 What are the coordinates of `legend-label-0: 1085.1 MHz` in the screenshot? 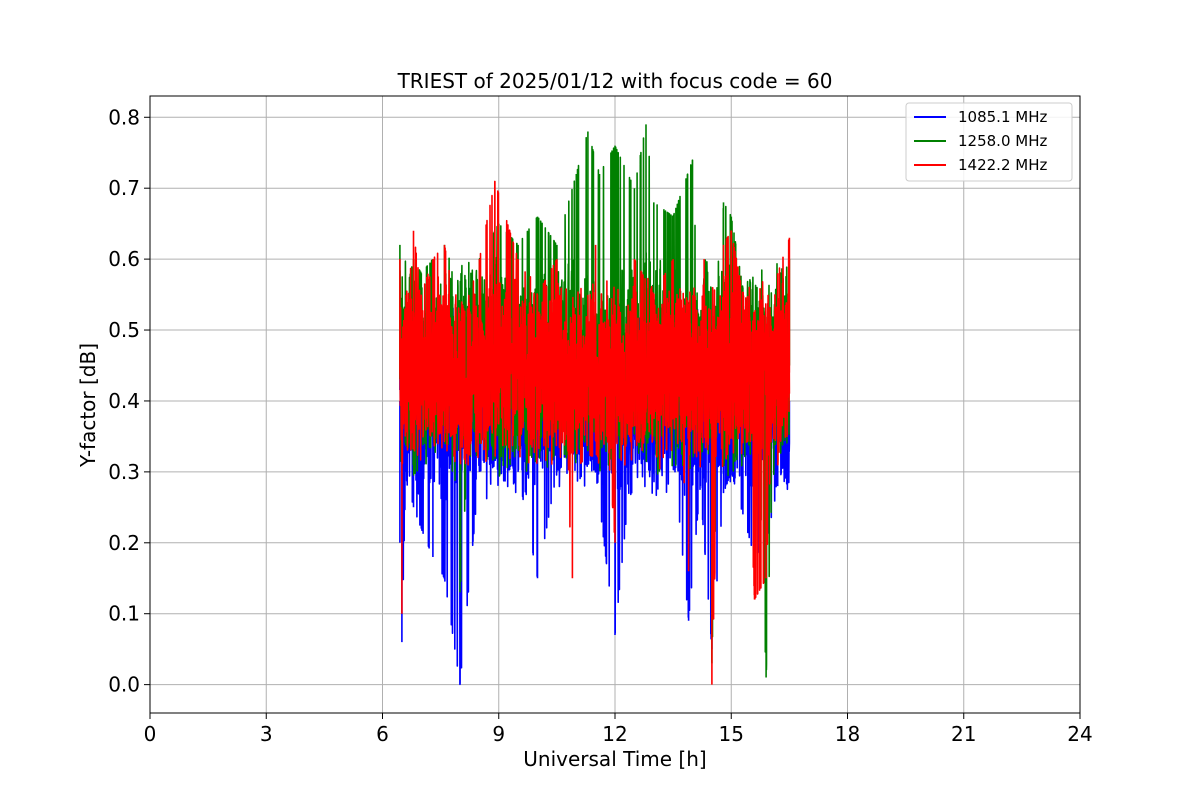 It's located at (1002, 117).